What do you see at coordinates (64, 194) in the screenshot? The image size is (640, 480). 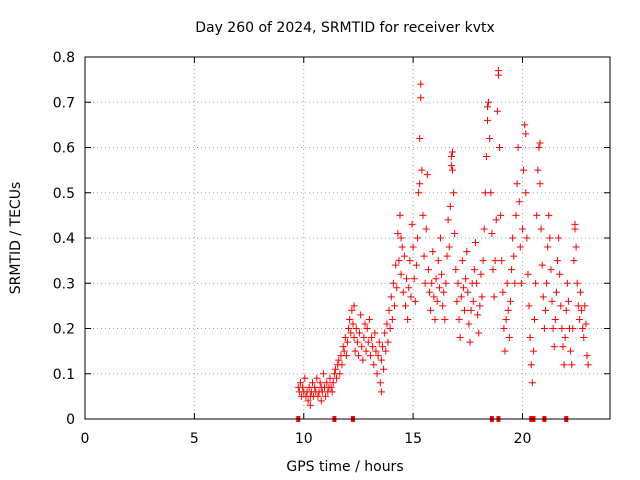 I see `y-tick-label: 0.5` at bounding box center [64, 194].